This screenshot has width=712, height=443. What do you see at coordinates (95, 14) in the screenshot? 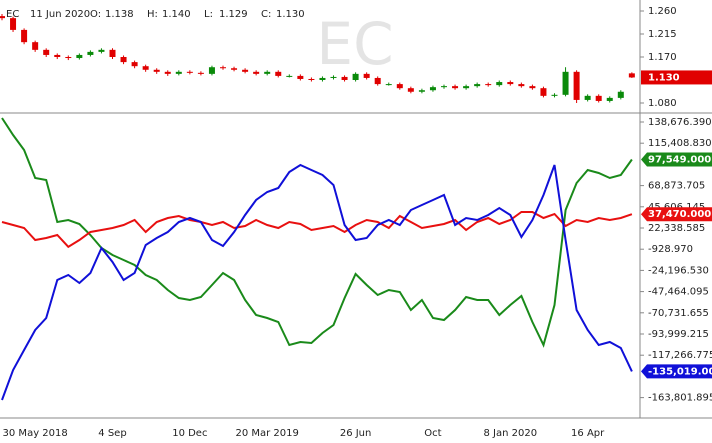
I see `ohlc-label: O:` at bounding box center [95, 14].